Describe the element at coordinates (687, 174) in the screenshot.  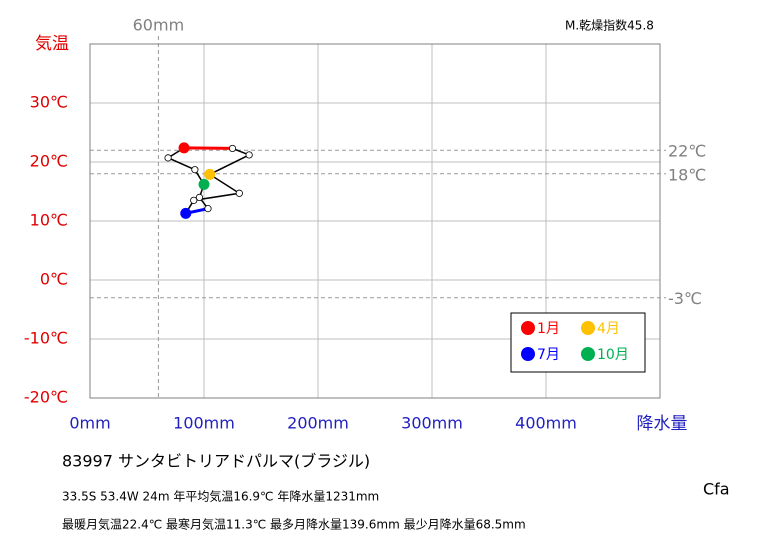
I see `reference-label: 18℃` at that location.